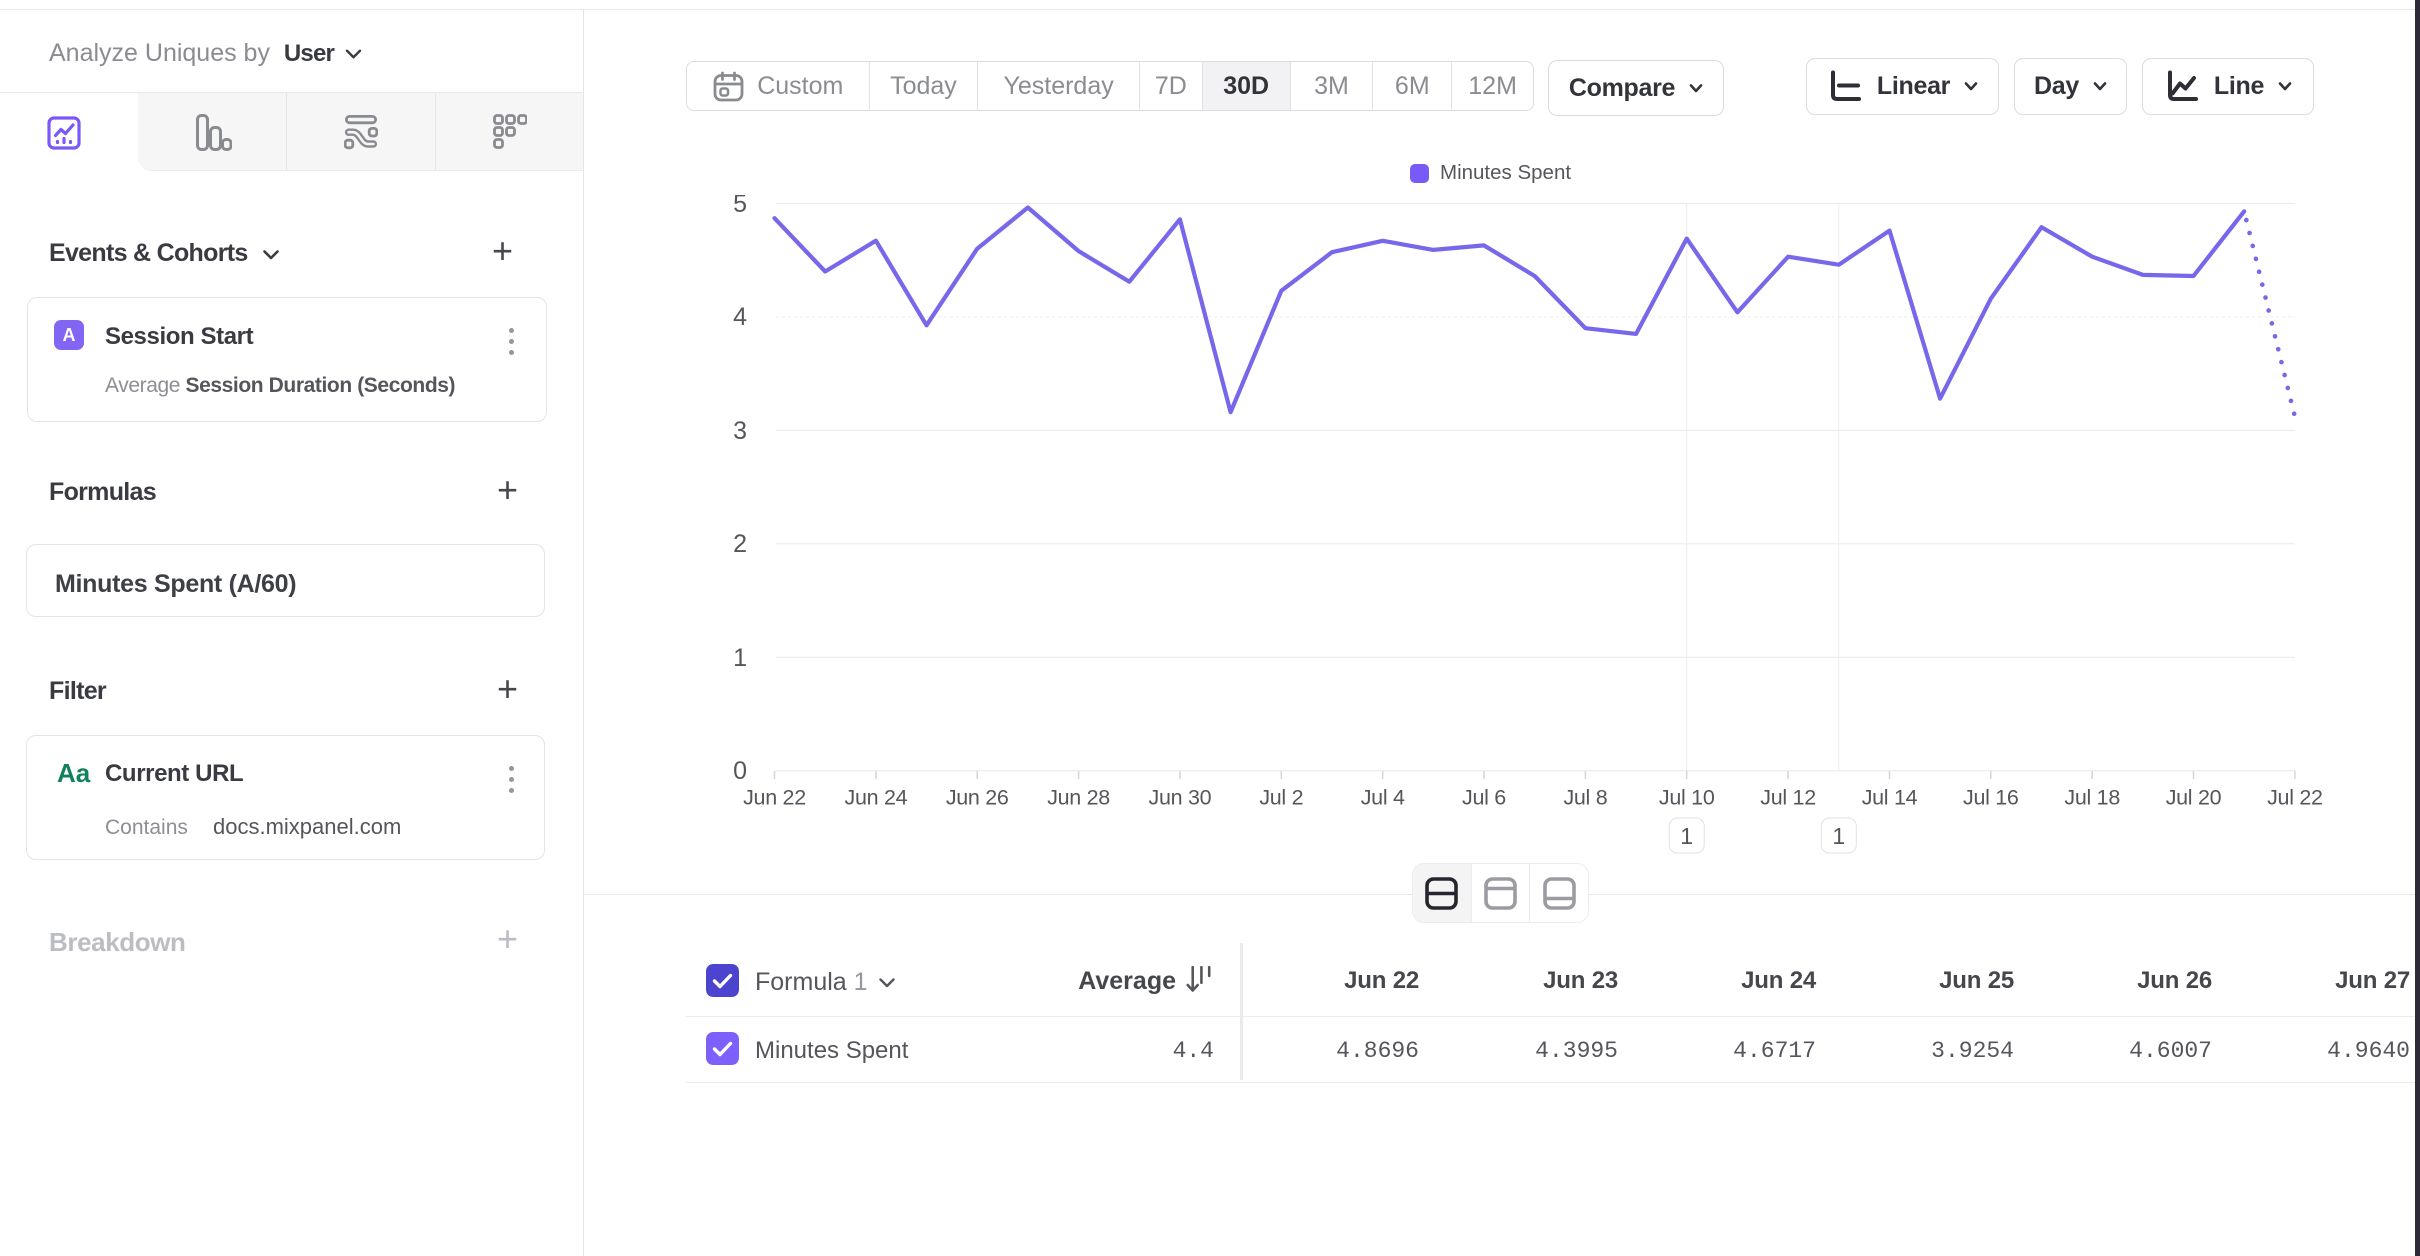  What do you see at coordinates (1484, 798) in the screenshot?
I see `svg-text: Jul 6` at bounding box center [1484, 798].